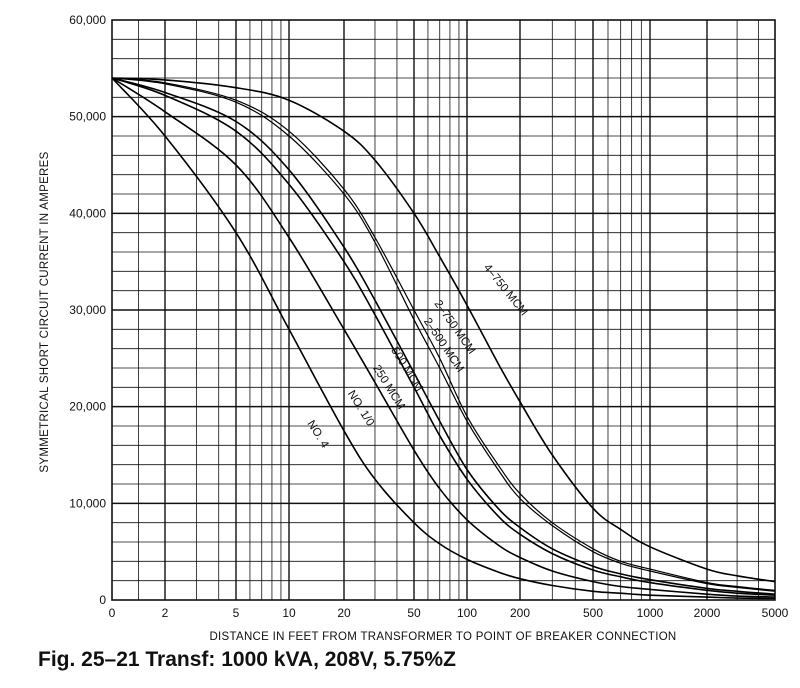  Describe the element at coordinates (87, 213) in the screenshot. I see `y-tick-label: 40,000` at that location.